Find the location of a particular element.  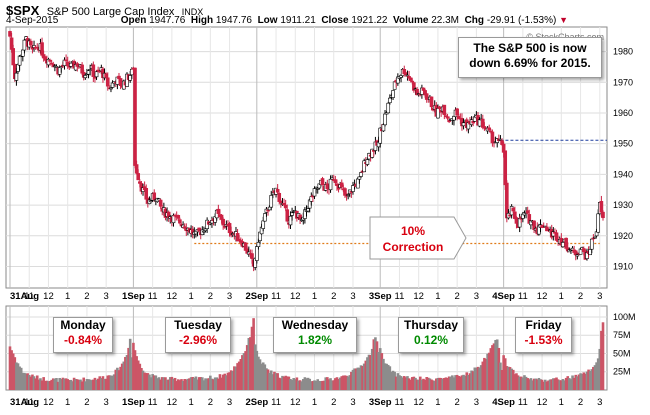

x-tick-label: 11 is located at coordinates (153, 296).